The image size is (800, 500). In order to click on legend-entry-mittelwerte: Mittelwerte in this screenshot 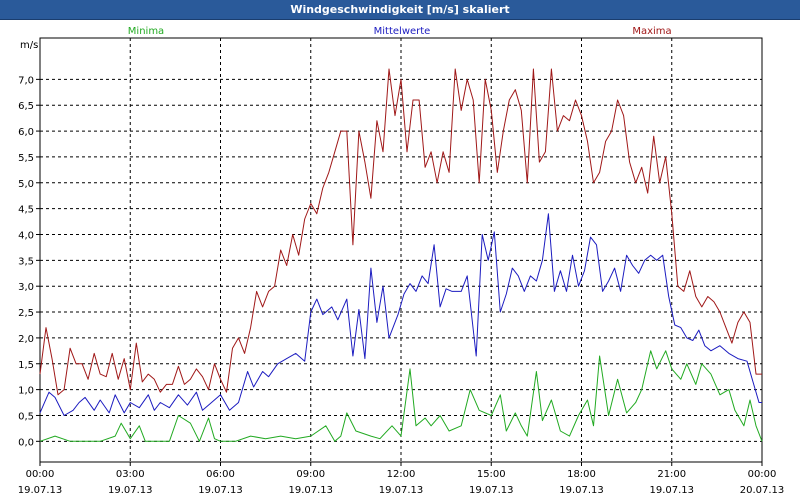, I will do `click(402, 31)`.